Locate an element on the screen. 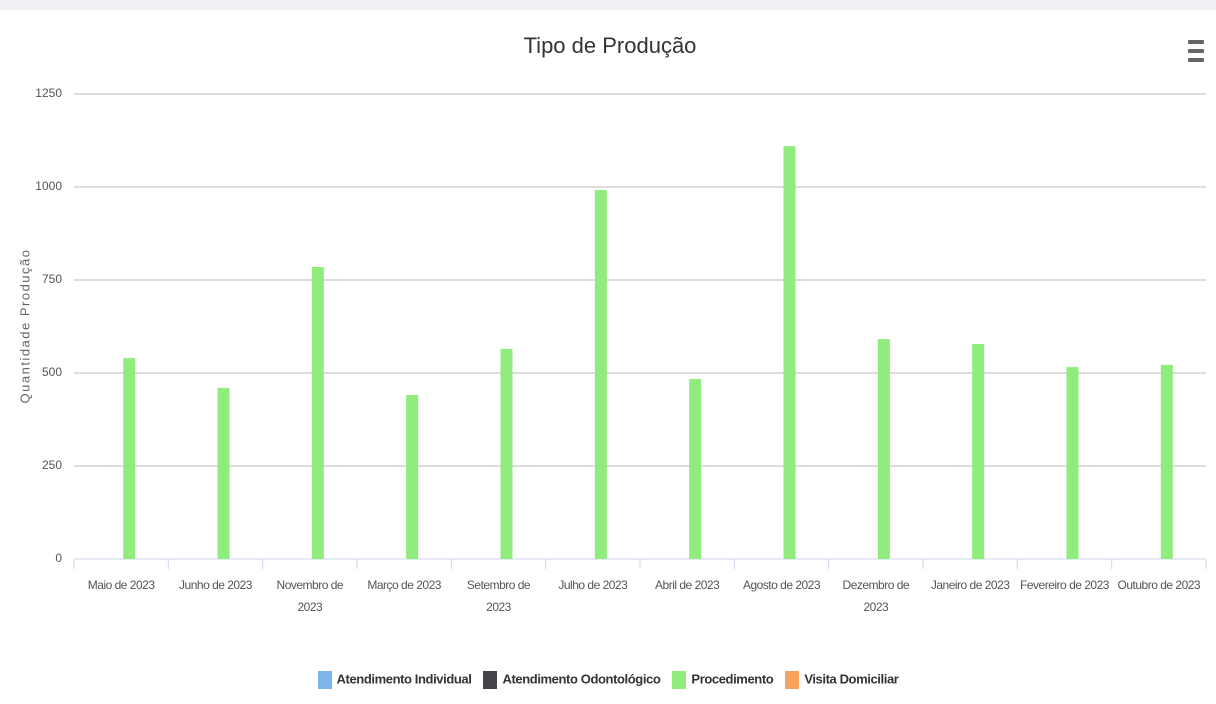 The width and height of the screenshot is (1216, 704). y-tick-label: 250 is located at coordinates (52, 465).